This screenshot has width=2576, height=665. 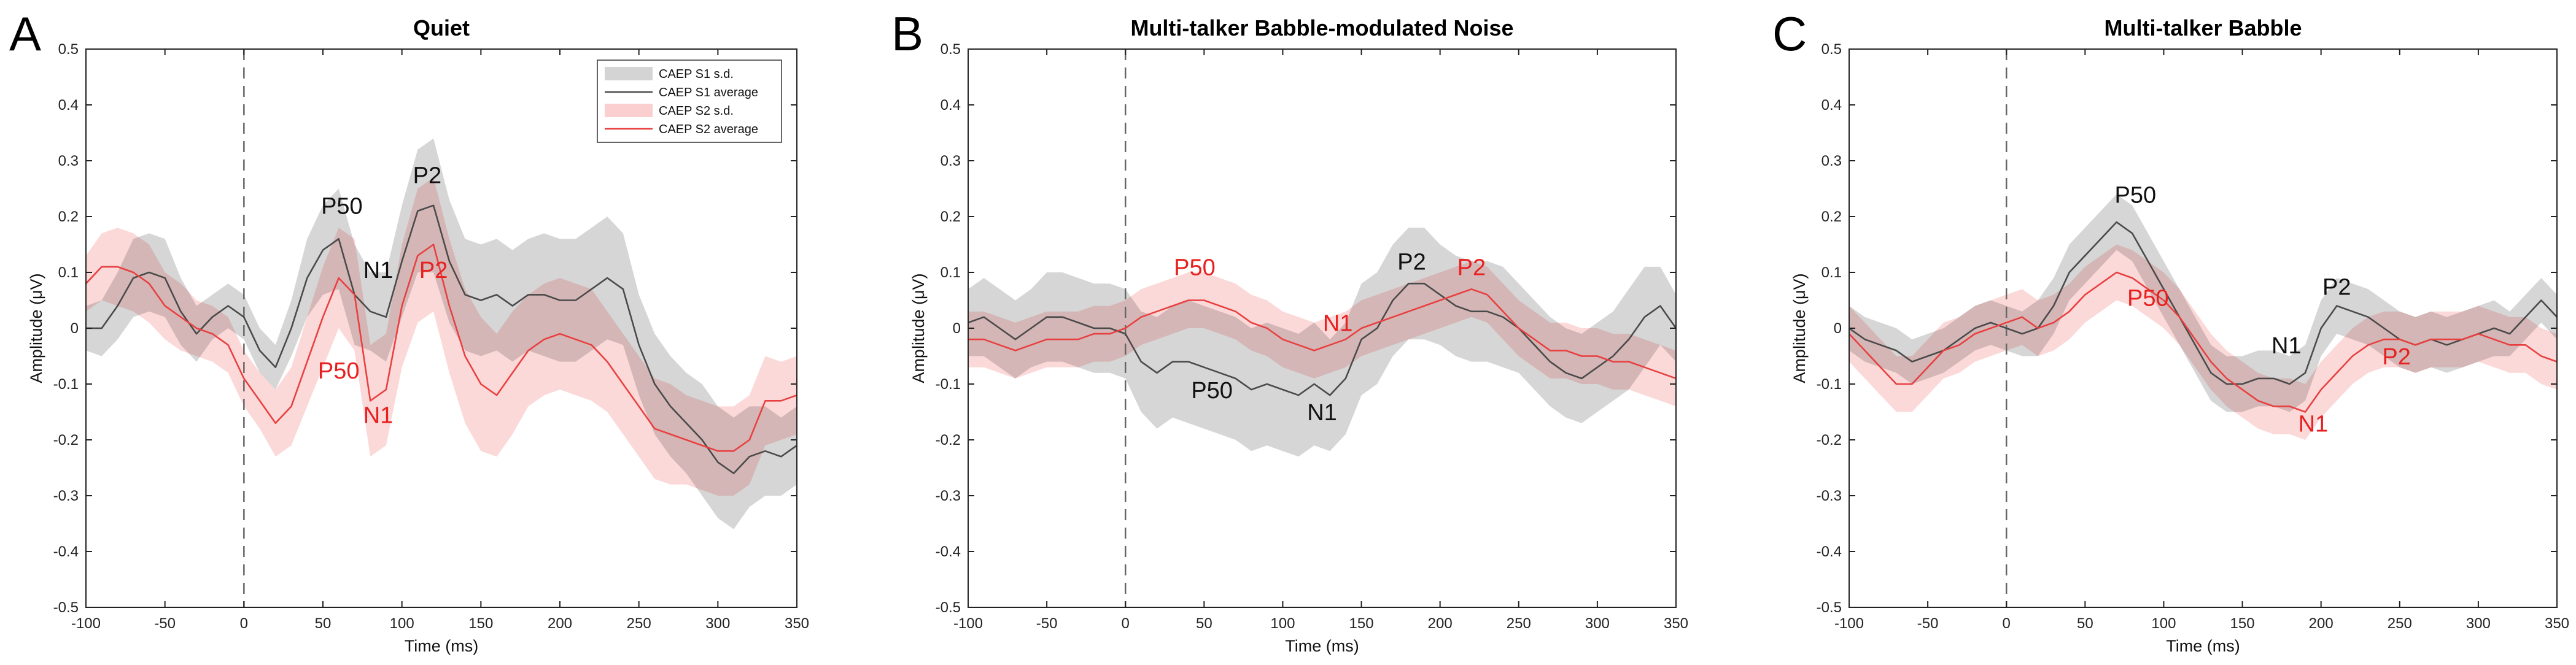 I want to click on panel-title: Quiet, so click(x=441, y=27).